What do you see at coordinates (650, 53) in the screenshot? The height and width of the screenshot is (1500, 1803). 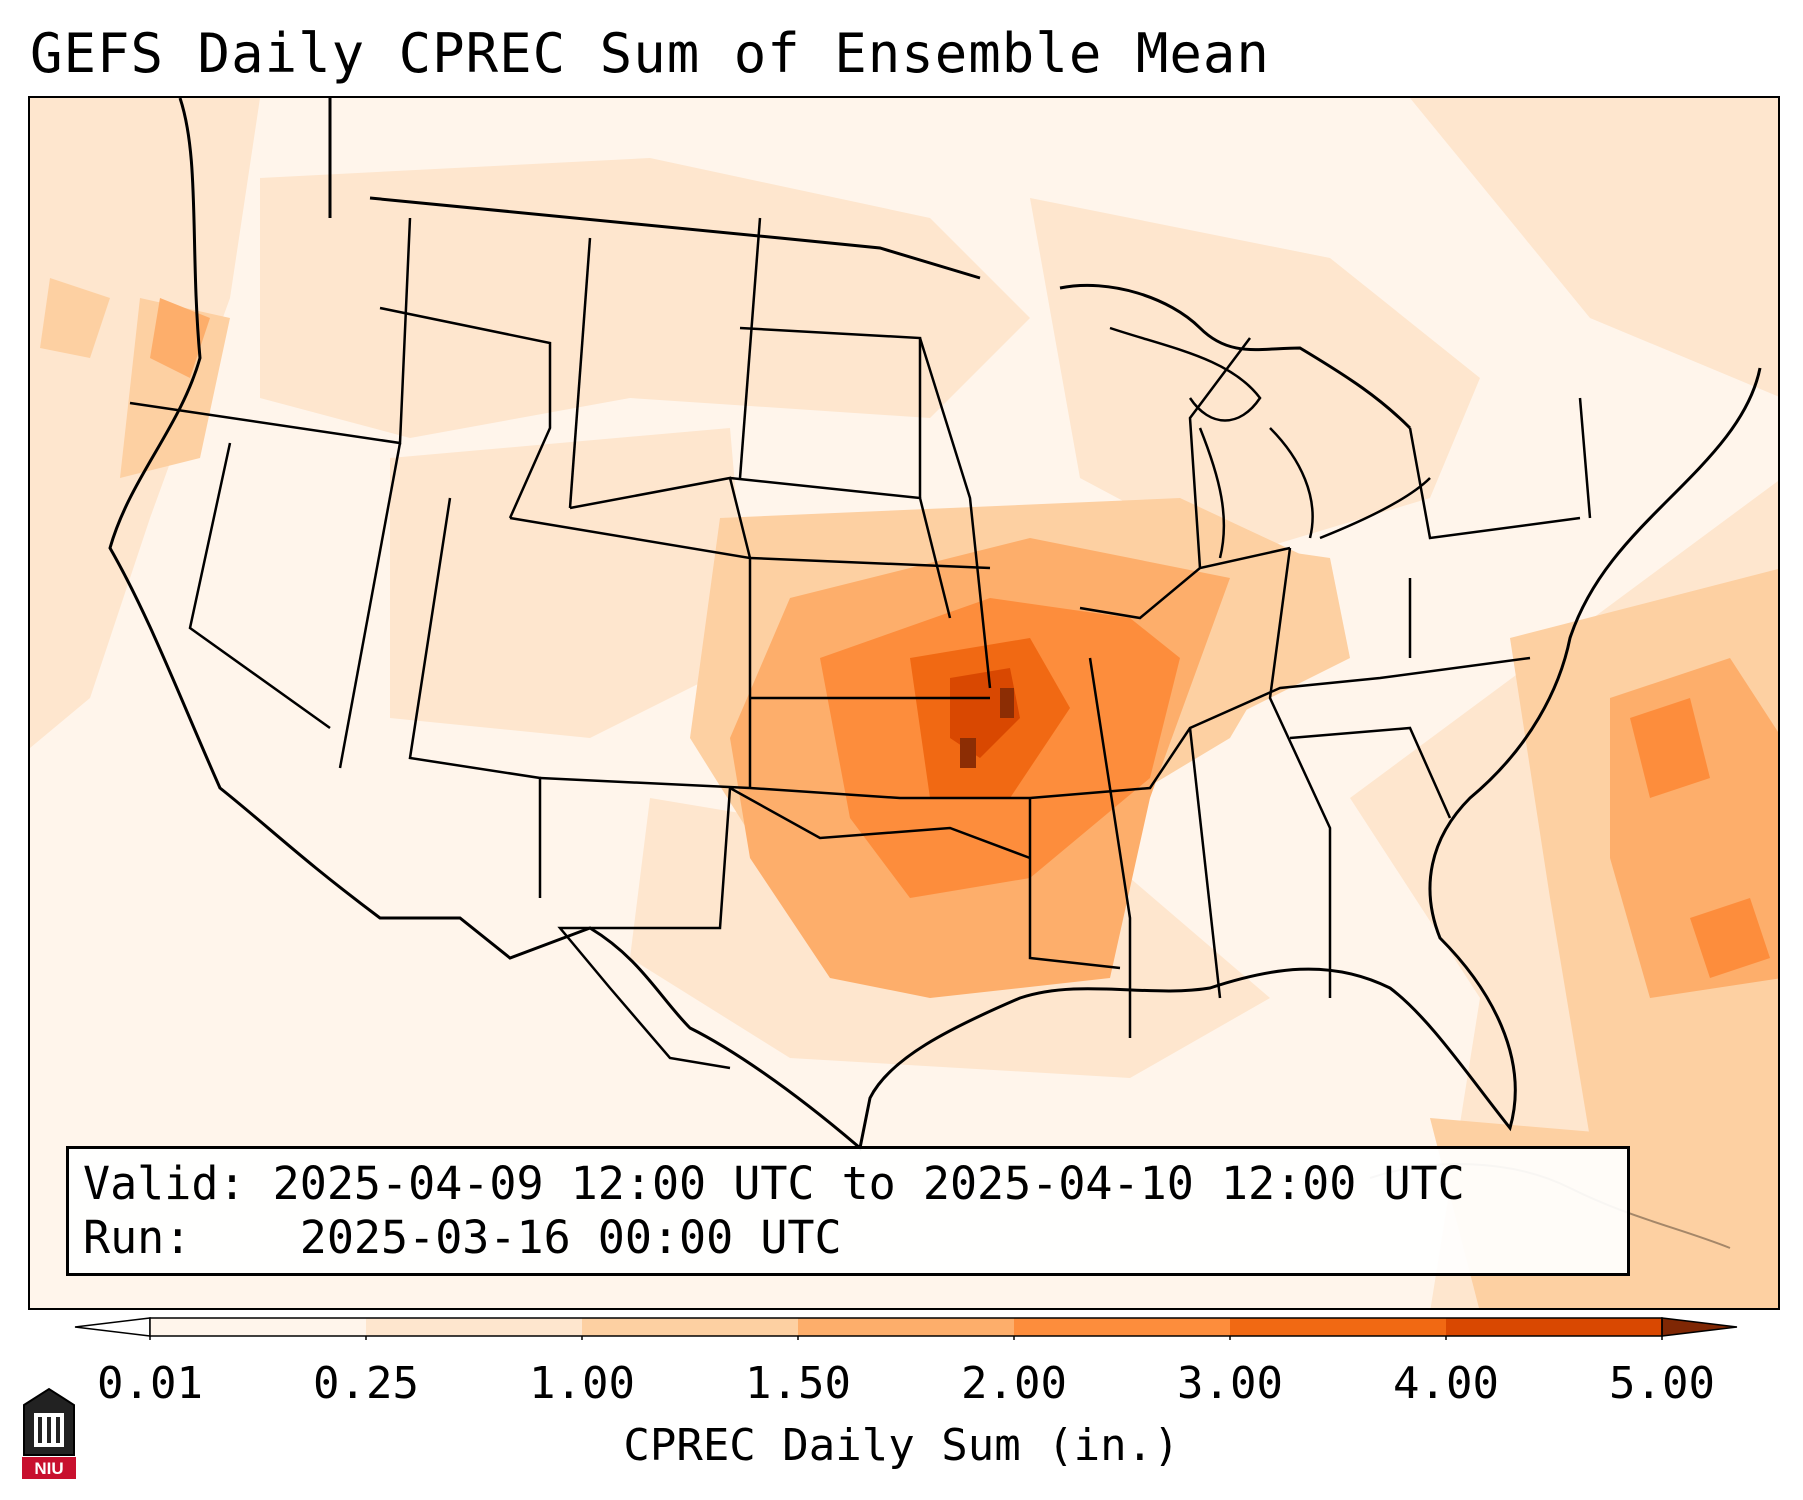 I see `map-title: GEFS Daily CPREC Sum of Ensemble Mean` at bounding box center [650, 53].